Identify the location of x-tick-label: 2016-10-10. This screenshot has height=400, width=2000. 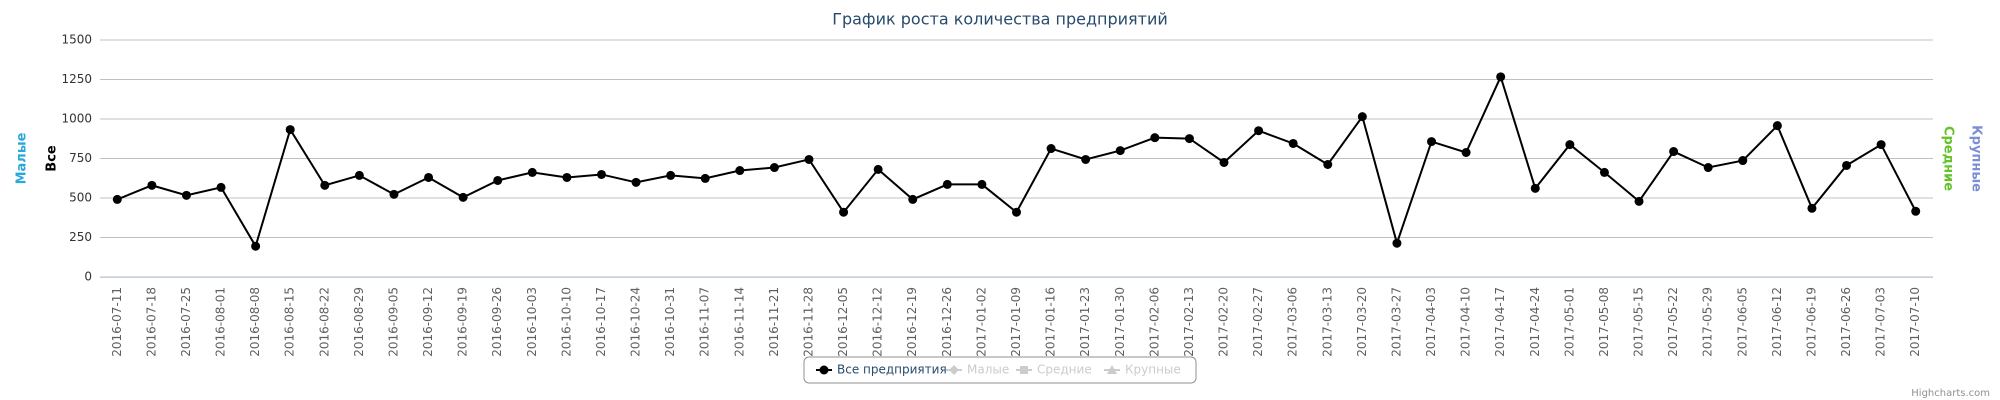
(566, 322).